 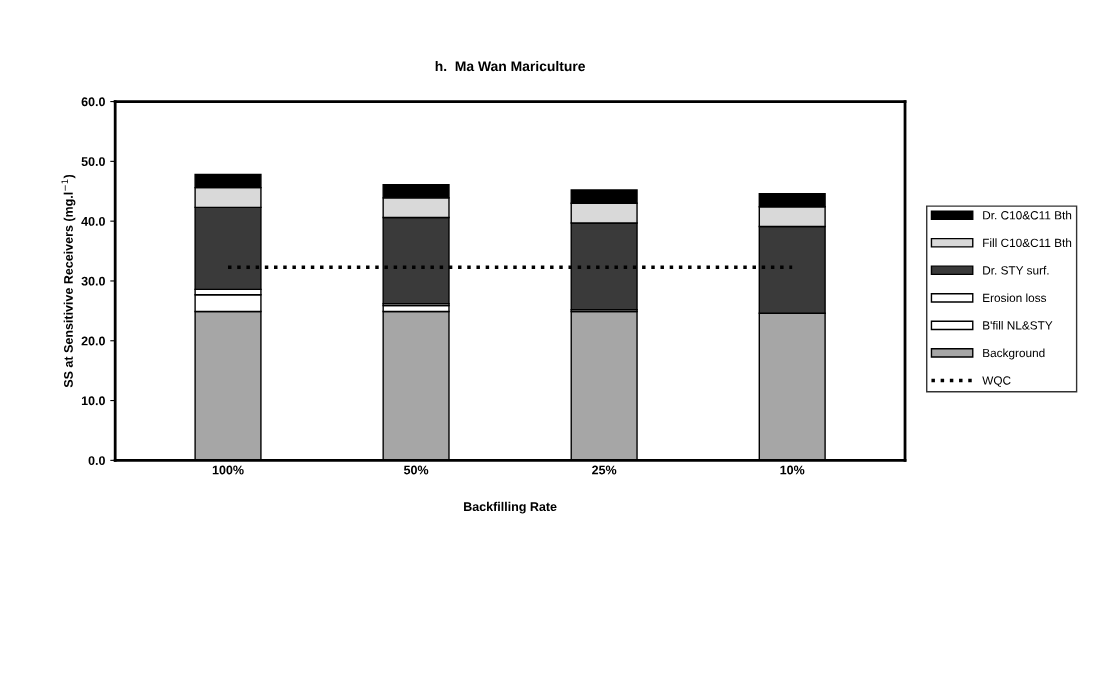 What do you see at coordinates (93, 102) in the screenshot?
I see `y-tick-label: 60.0` at bounding box center [93, 102].